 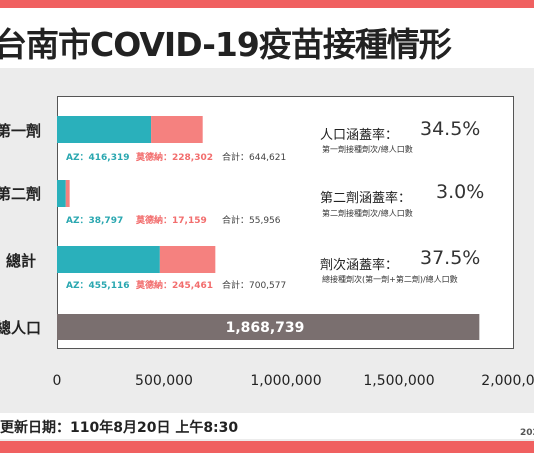 I want to click on year-mark: 202, so click(x=527, y=433).